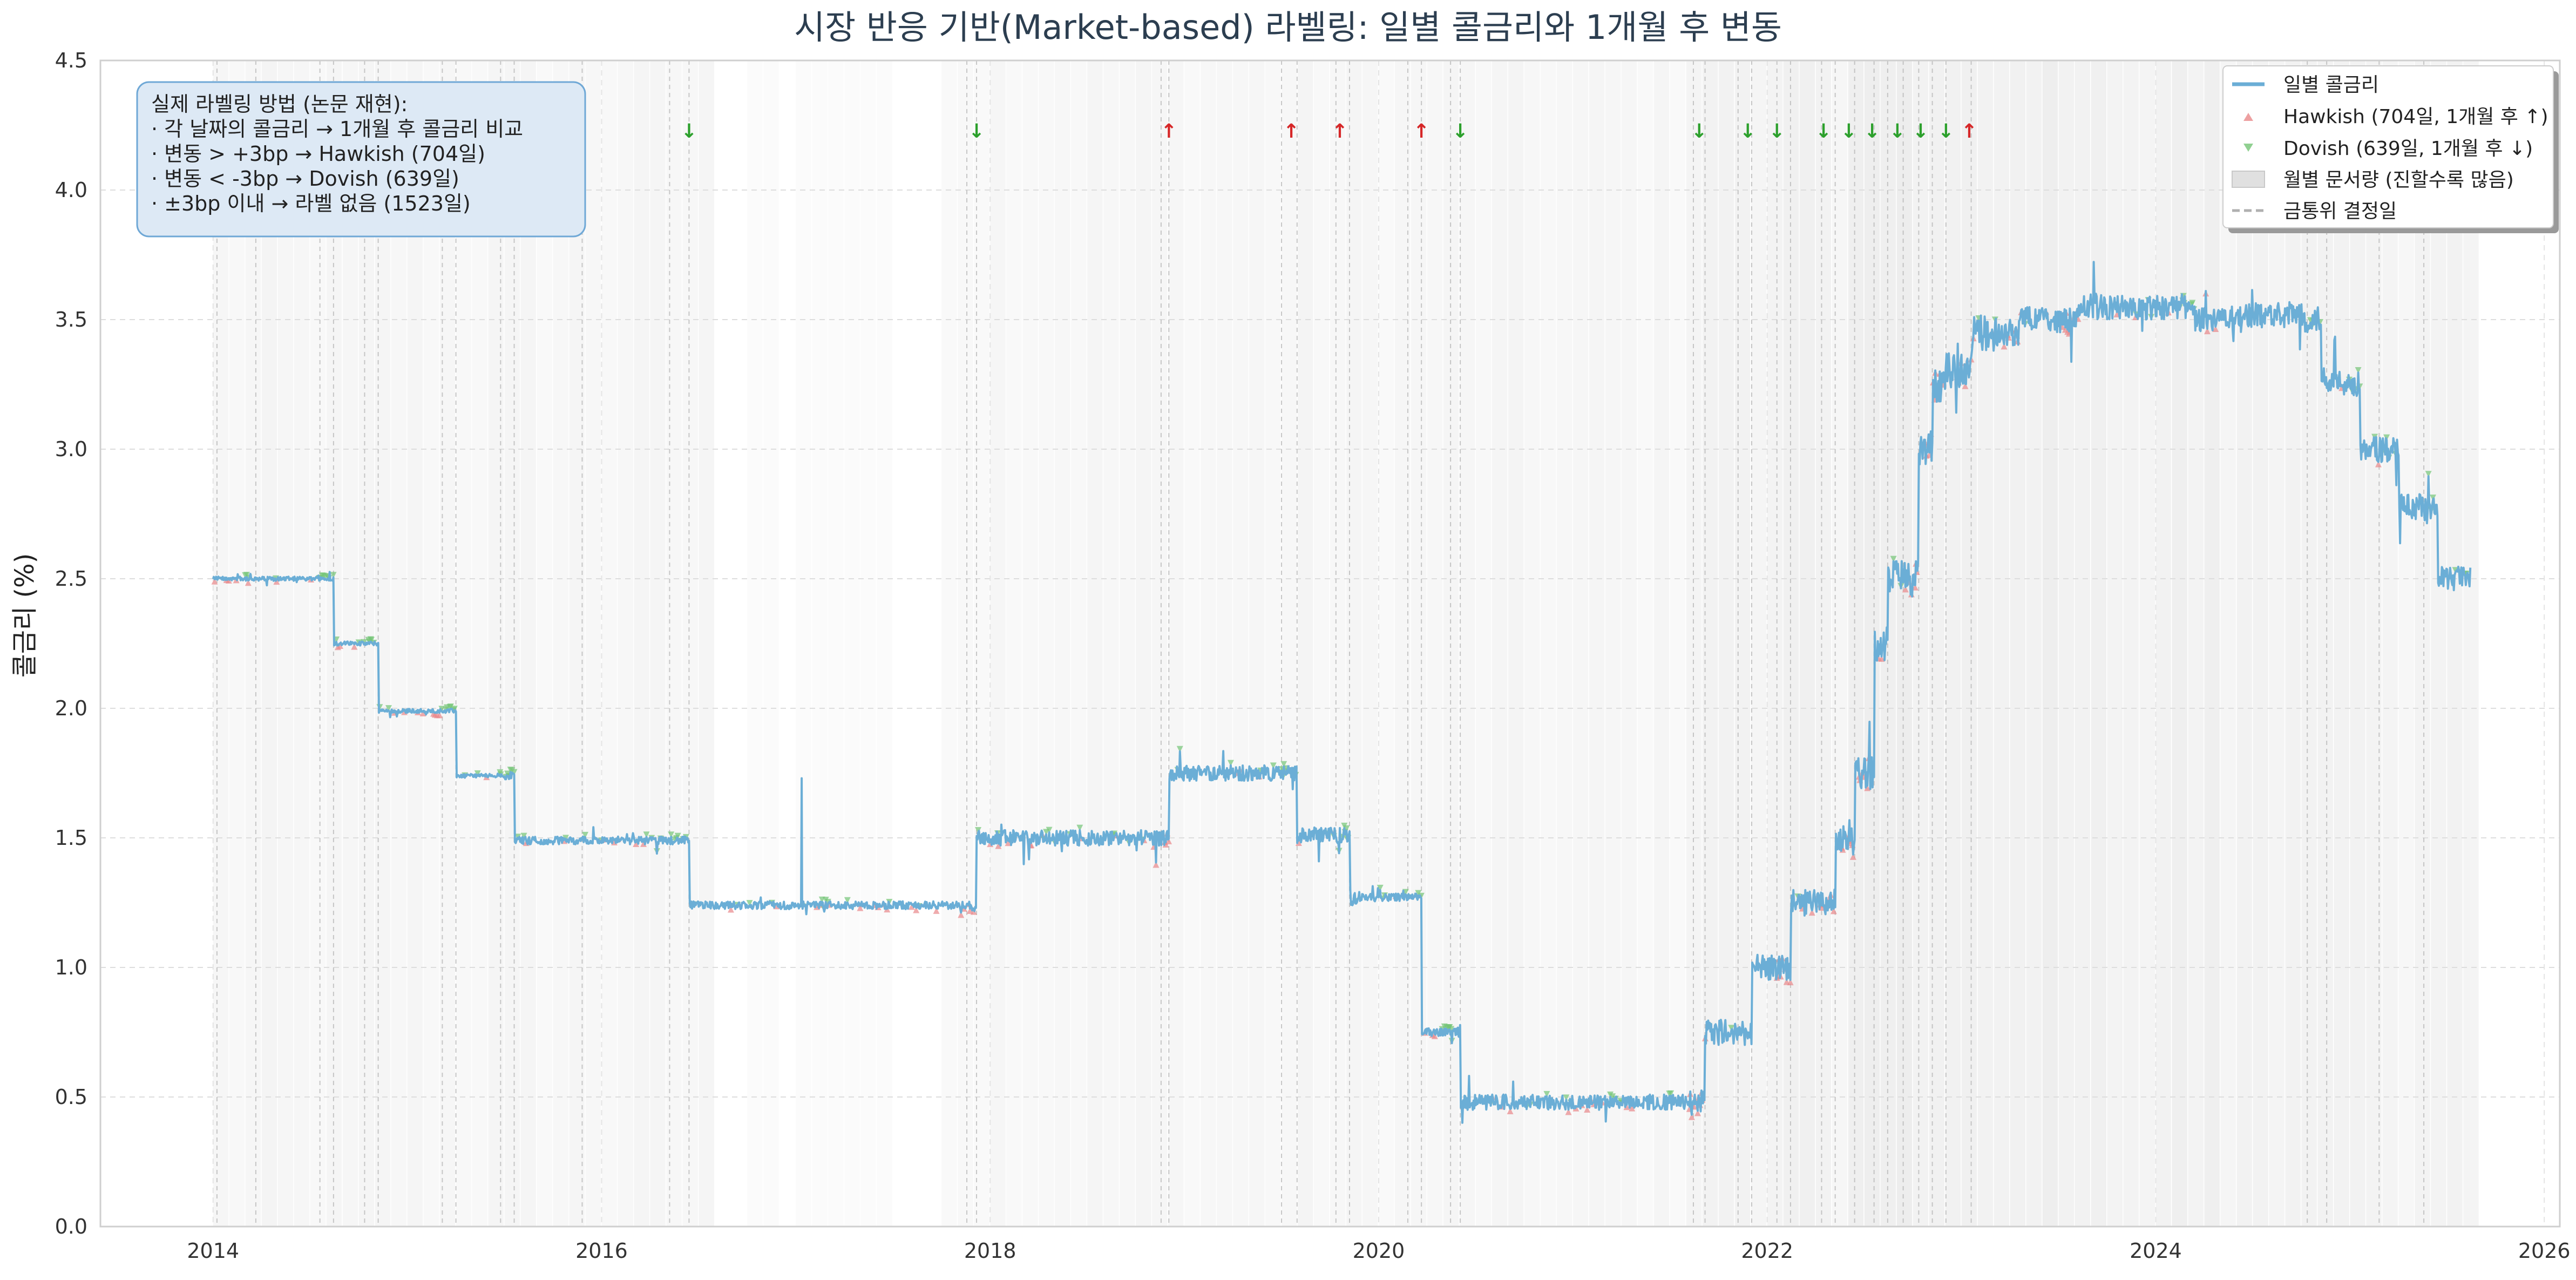 This screenshot has width=2576, height=1280. What do you see at coordinates (1169, 131) in the screenshot?
I see `arrow-up-icon: ↑` at bounding box center [1169, 131].